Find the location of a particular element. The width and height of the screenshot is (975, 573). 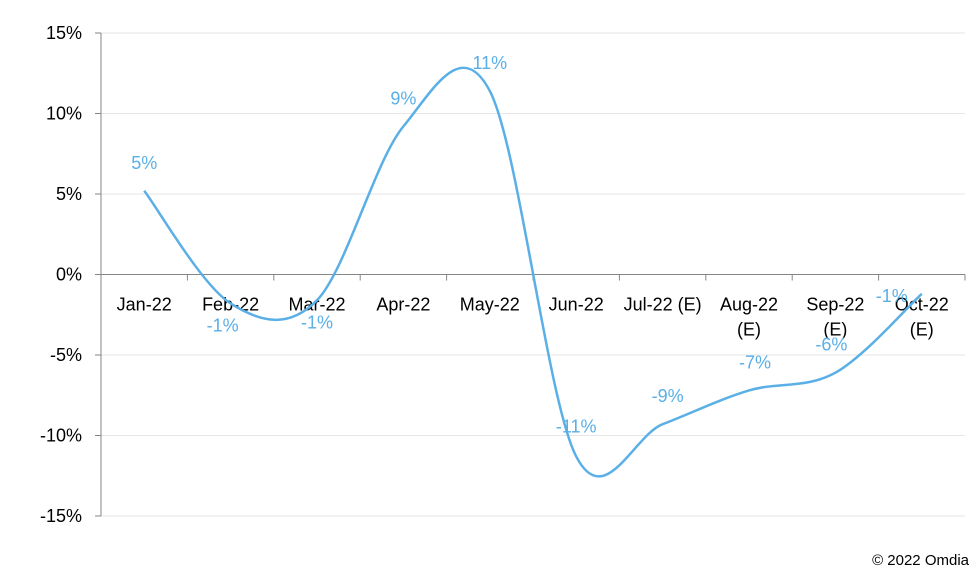

y-tick-label: 5% is located at coordinates (69, 194).